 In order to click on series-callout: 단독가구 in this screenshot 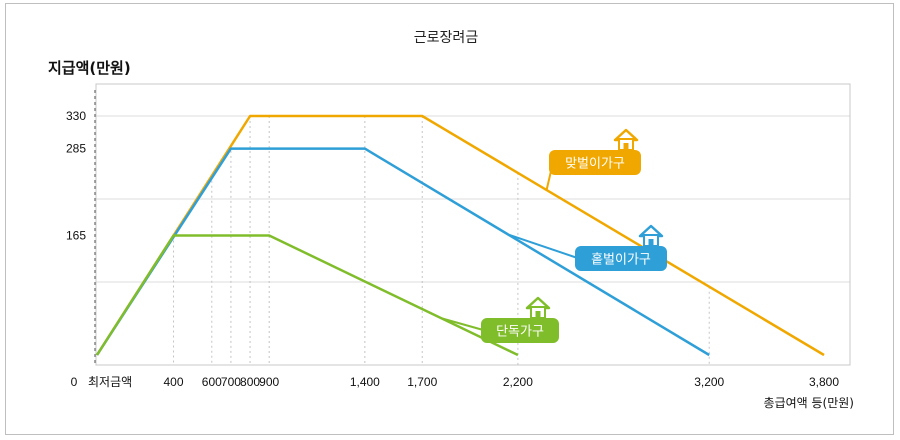, I will do `click(500, 319)`.